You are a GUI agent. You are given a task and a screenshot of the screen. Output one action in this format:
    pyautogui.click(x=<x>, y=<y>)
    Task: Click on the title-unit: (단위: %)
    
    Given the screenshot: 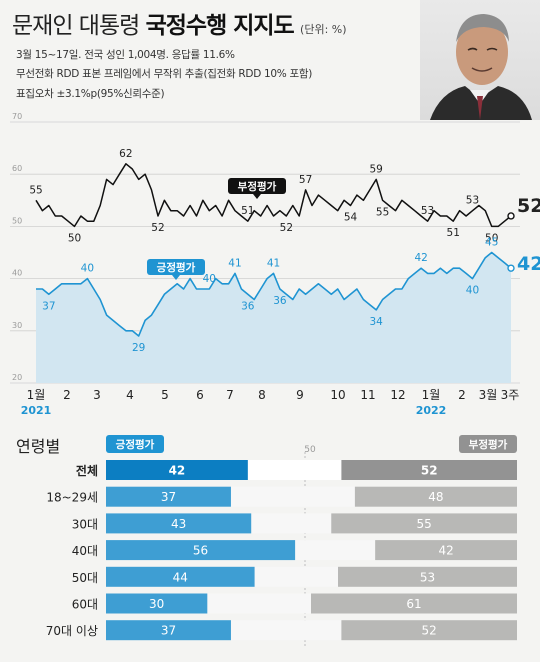 What is the action you would take?
    pyautogui.click(x=323, y=29)
    